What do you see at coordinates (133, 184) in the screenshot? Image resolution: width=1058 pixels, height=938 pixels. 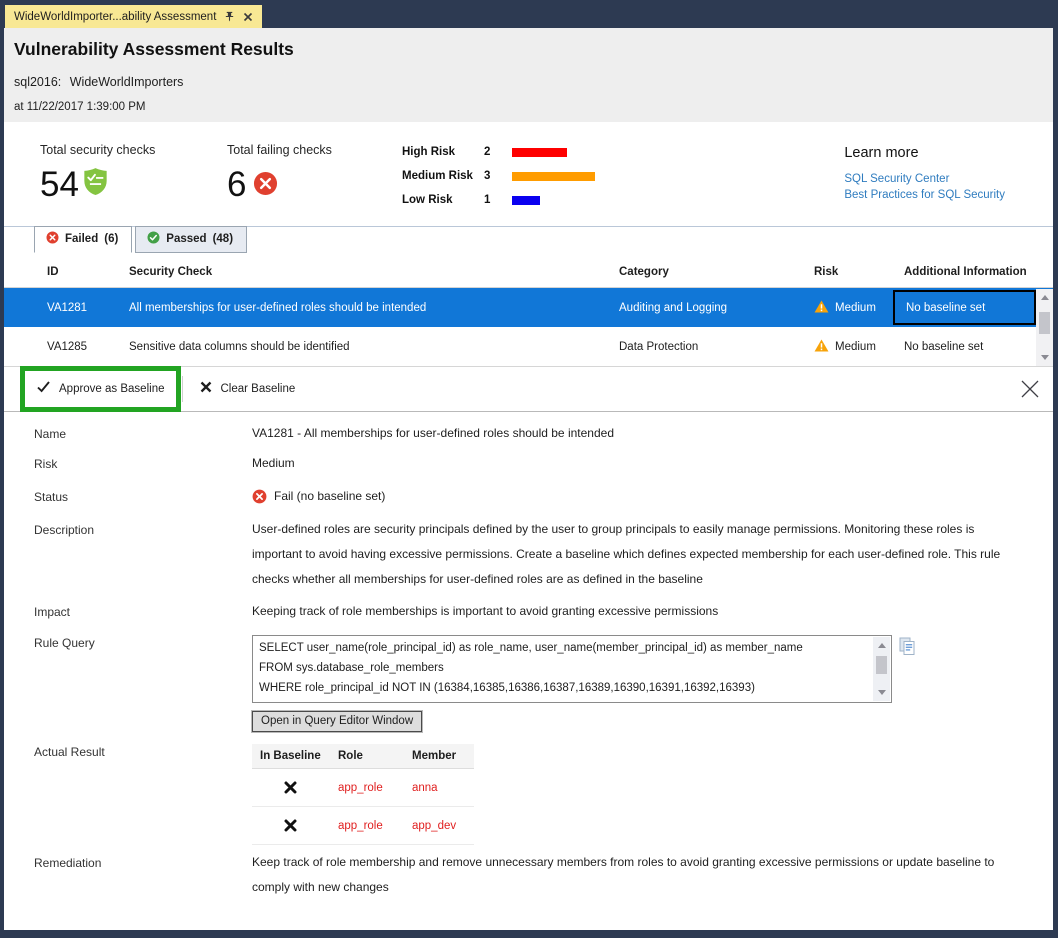 I see `total-checks-metric: Total security checks 54` at bounding box center [133, 184].